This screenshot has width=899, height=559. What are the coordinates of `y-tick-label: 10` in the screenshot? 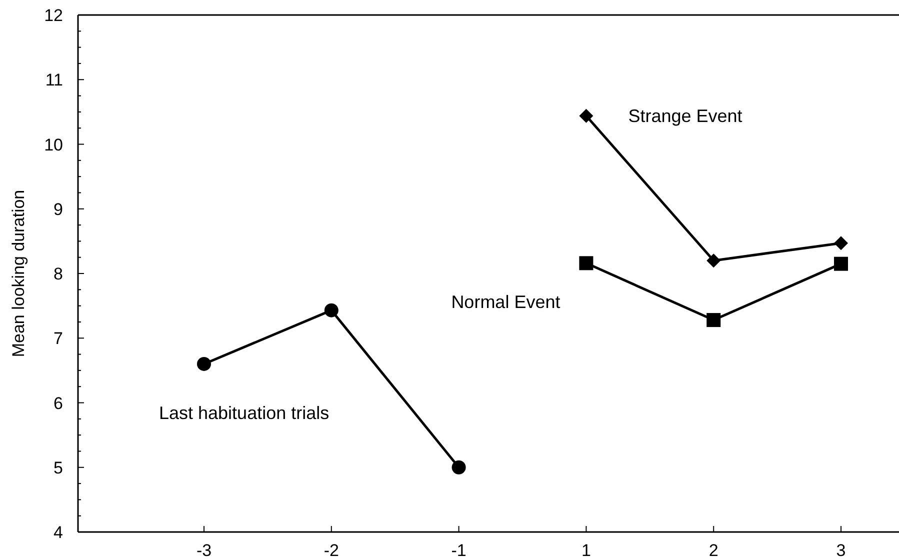 It's located at (53, 144).